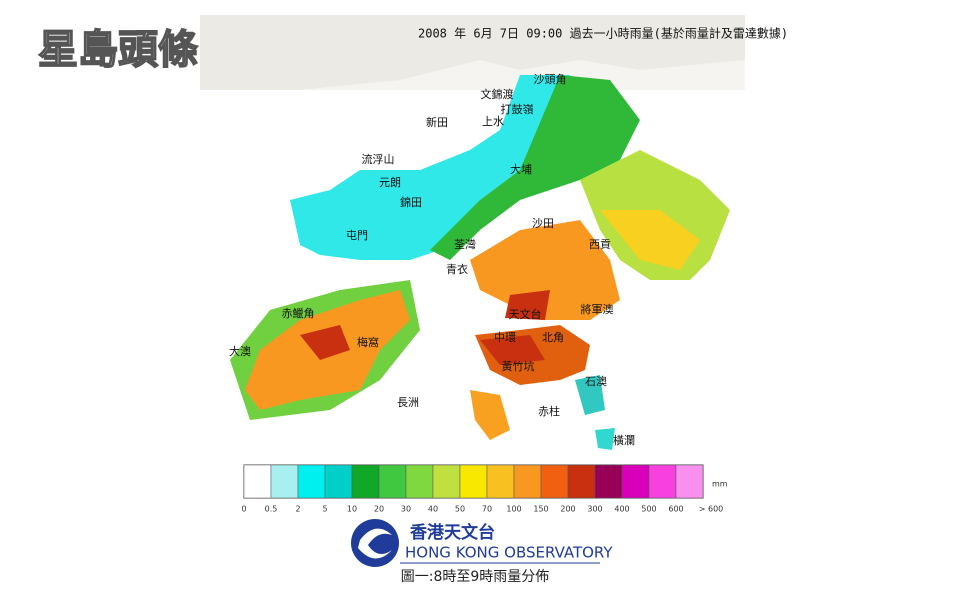  Describe the element at coordinates (433, 509) in the screenshot. I see `legend-label: 40` at that location.